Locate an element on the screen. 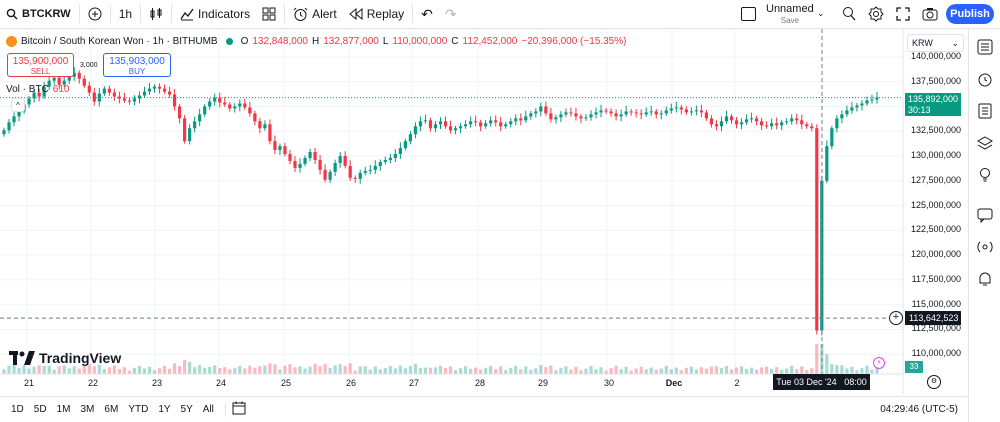 This screenshot has width=1000, height=422. settings-button is located at coordinates (876, 15).